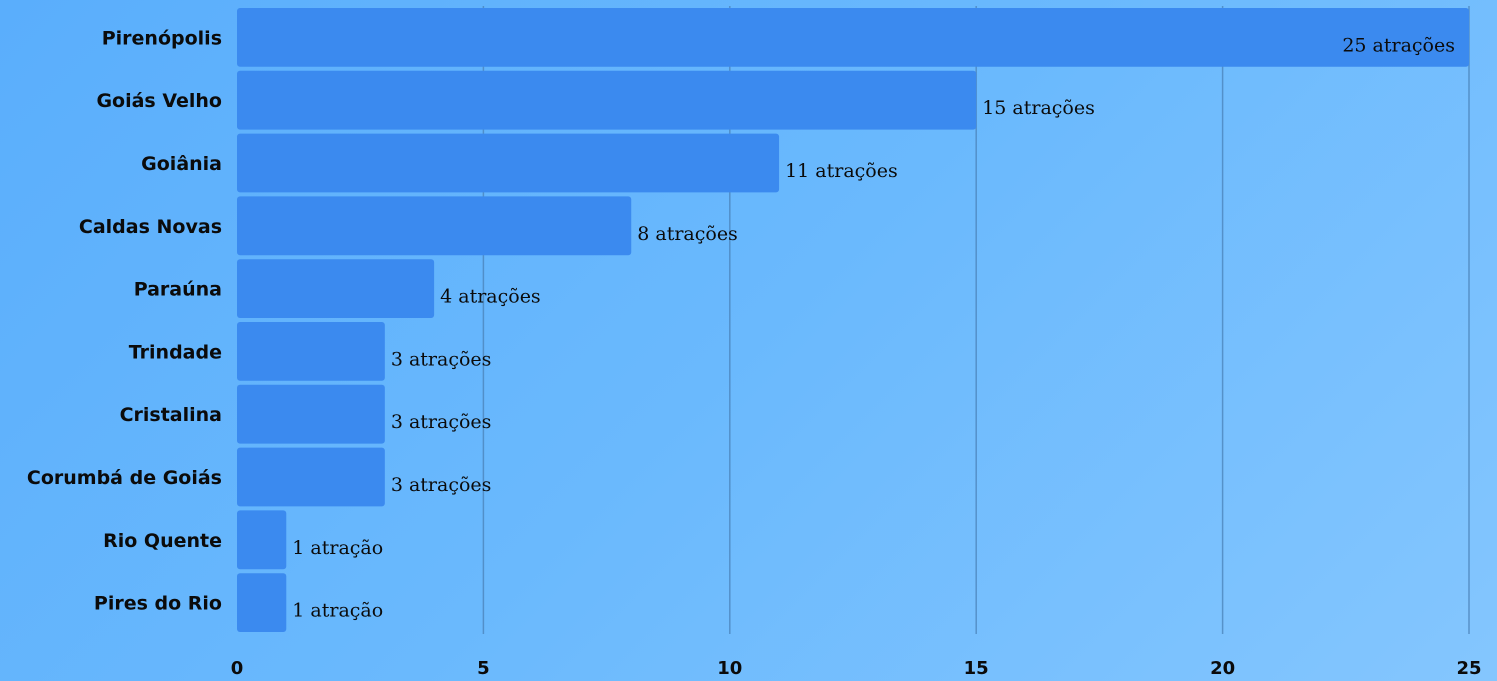  I want to click on x-tick-label-25: 25, so click(1468, 668).